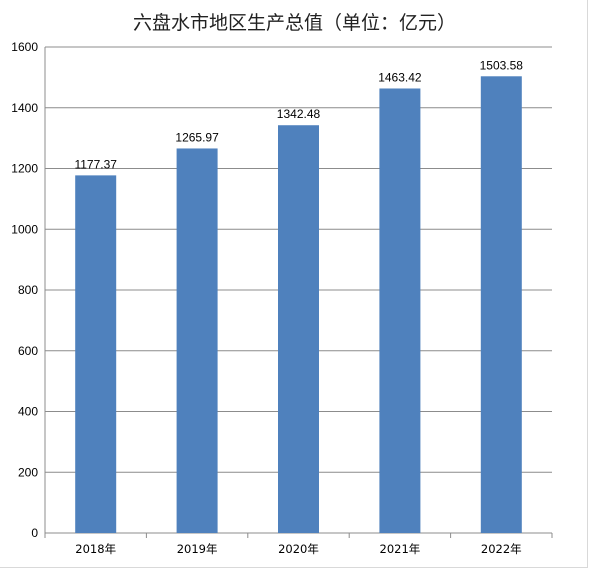  Describe the element at coordinates (24, 229) in the screenshot. I see `y-tick-label: 1000` at that location.